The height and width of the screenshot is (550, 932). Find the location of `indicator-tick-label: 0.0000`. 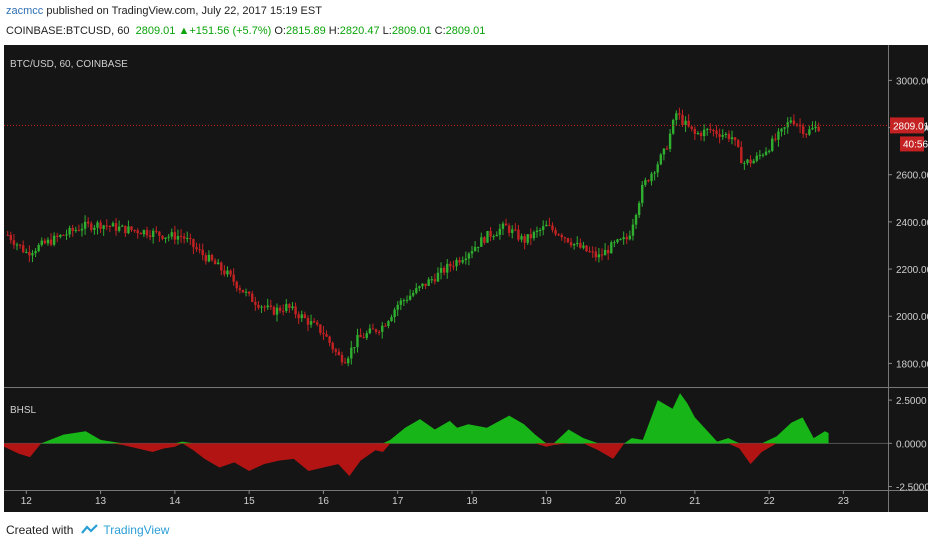

indicator-tick-label: 0.0000 is located at coordinates (911, 444).